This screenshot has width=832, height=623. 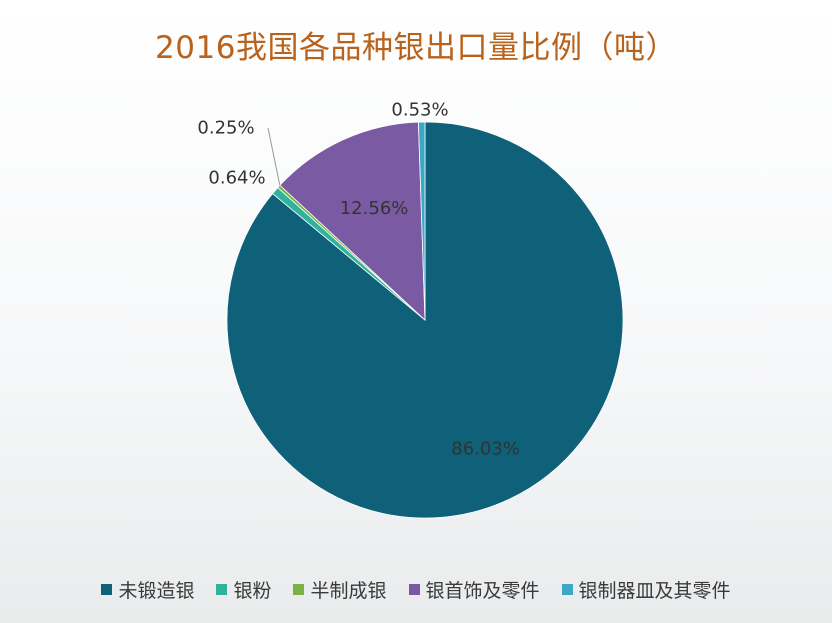 What do you see at coordinates (654, 590) in the screenshot?
I see `legend-label: 银制器皿及其零件` at bounding box center [654, 590].